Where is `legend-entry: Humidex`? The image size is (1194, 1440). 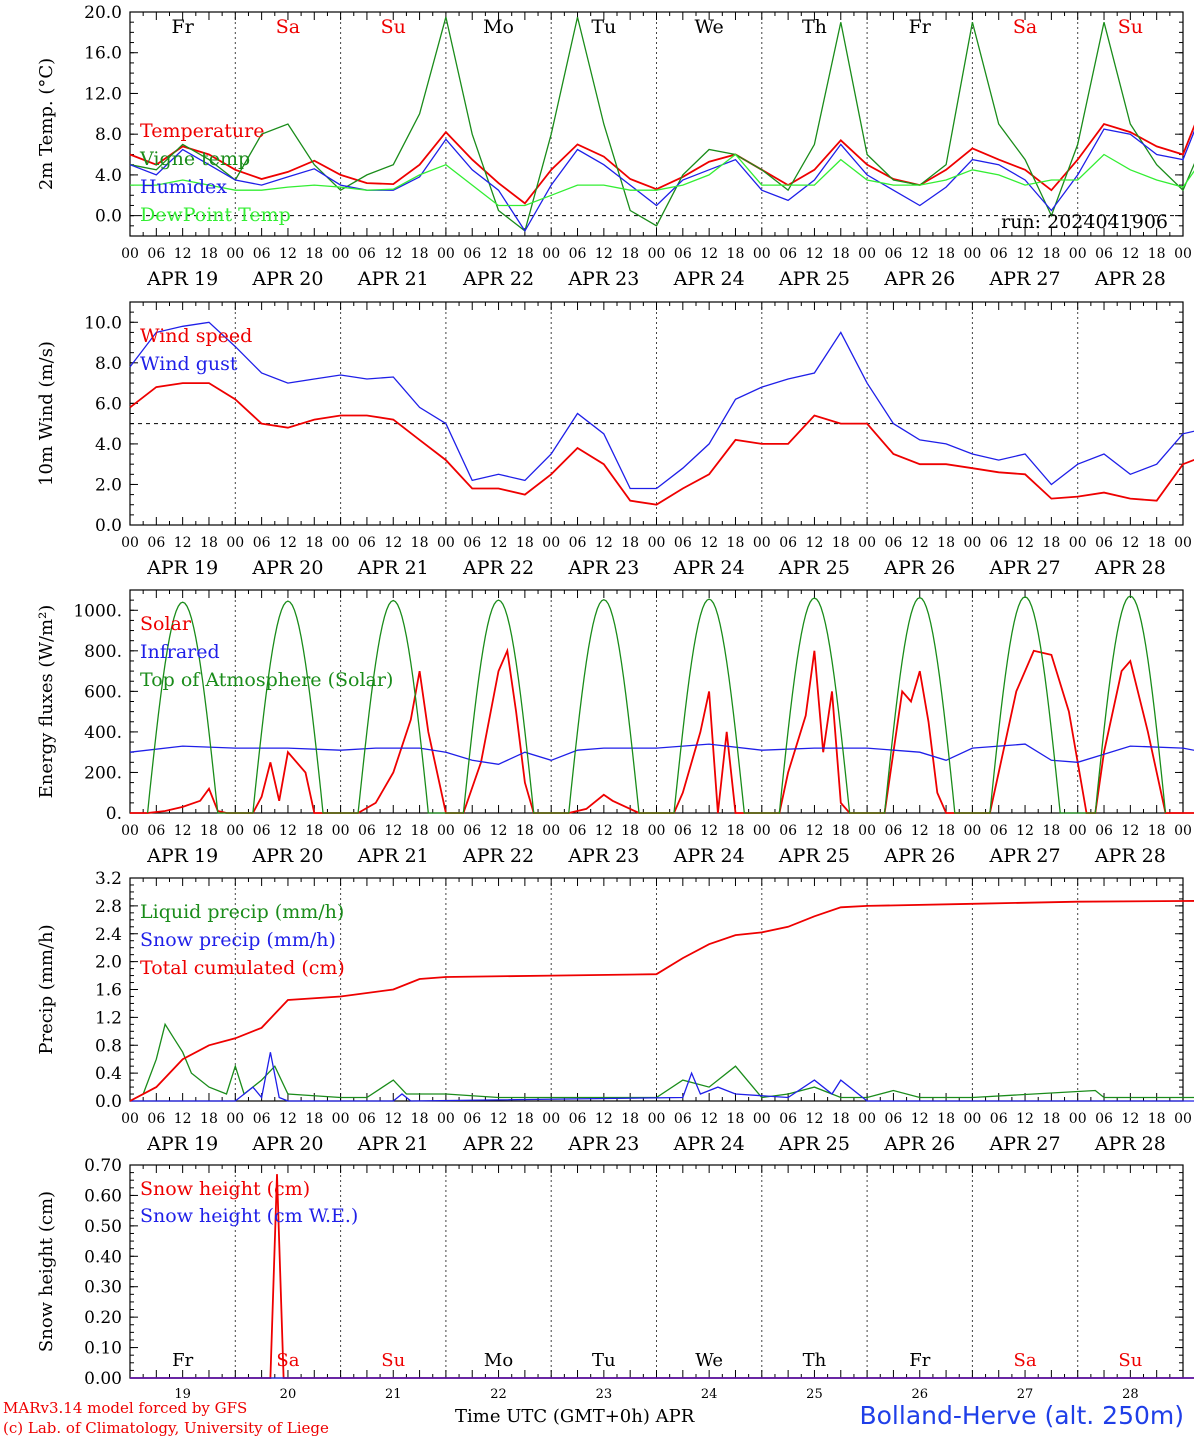 legend-entry: Humidex is located at coordinates (183, 187).